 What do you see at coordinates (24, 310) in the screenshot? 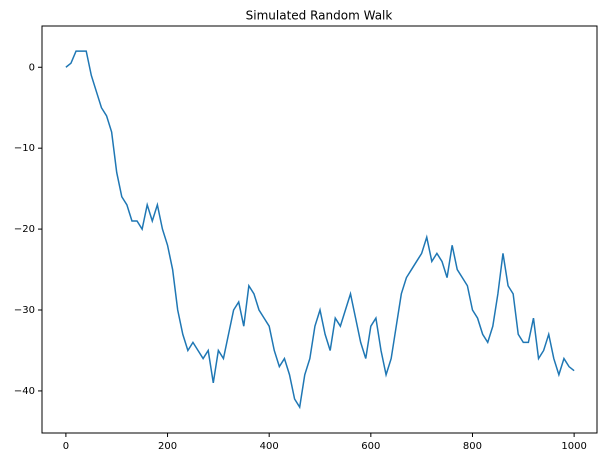
I see `y-tick-label: −30` at bounding box center [24, 310].